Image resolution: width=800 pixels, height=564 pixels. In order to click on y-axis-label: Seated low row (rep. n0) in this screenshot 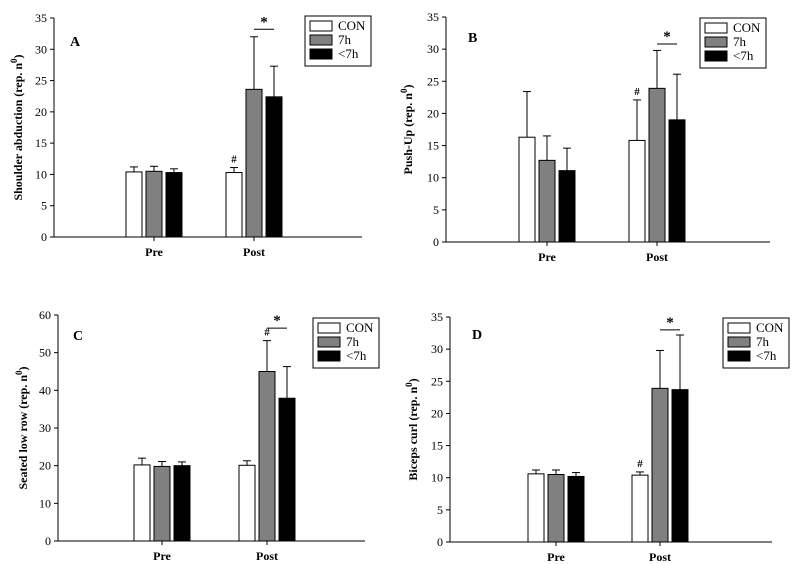, I will do `click(22, 427)`.